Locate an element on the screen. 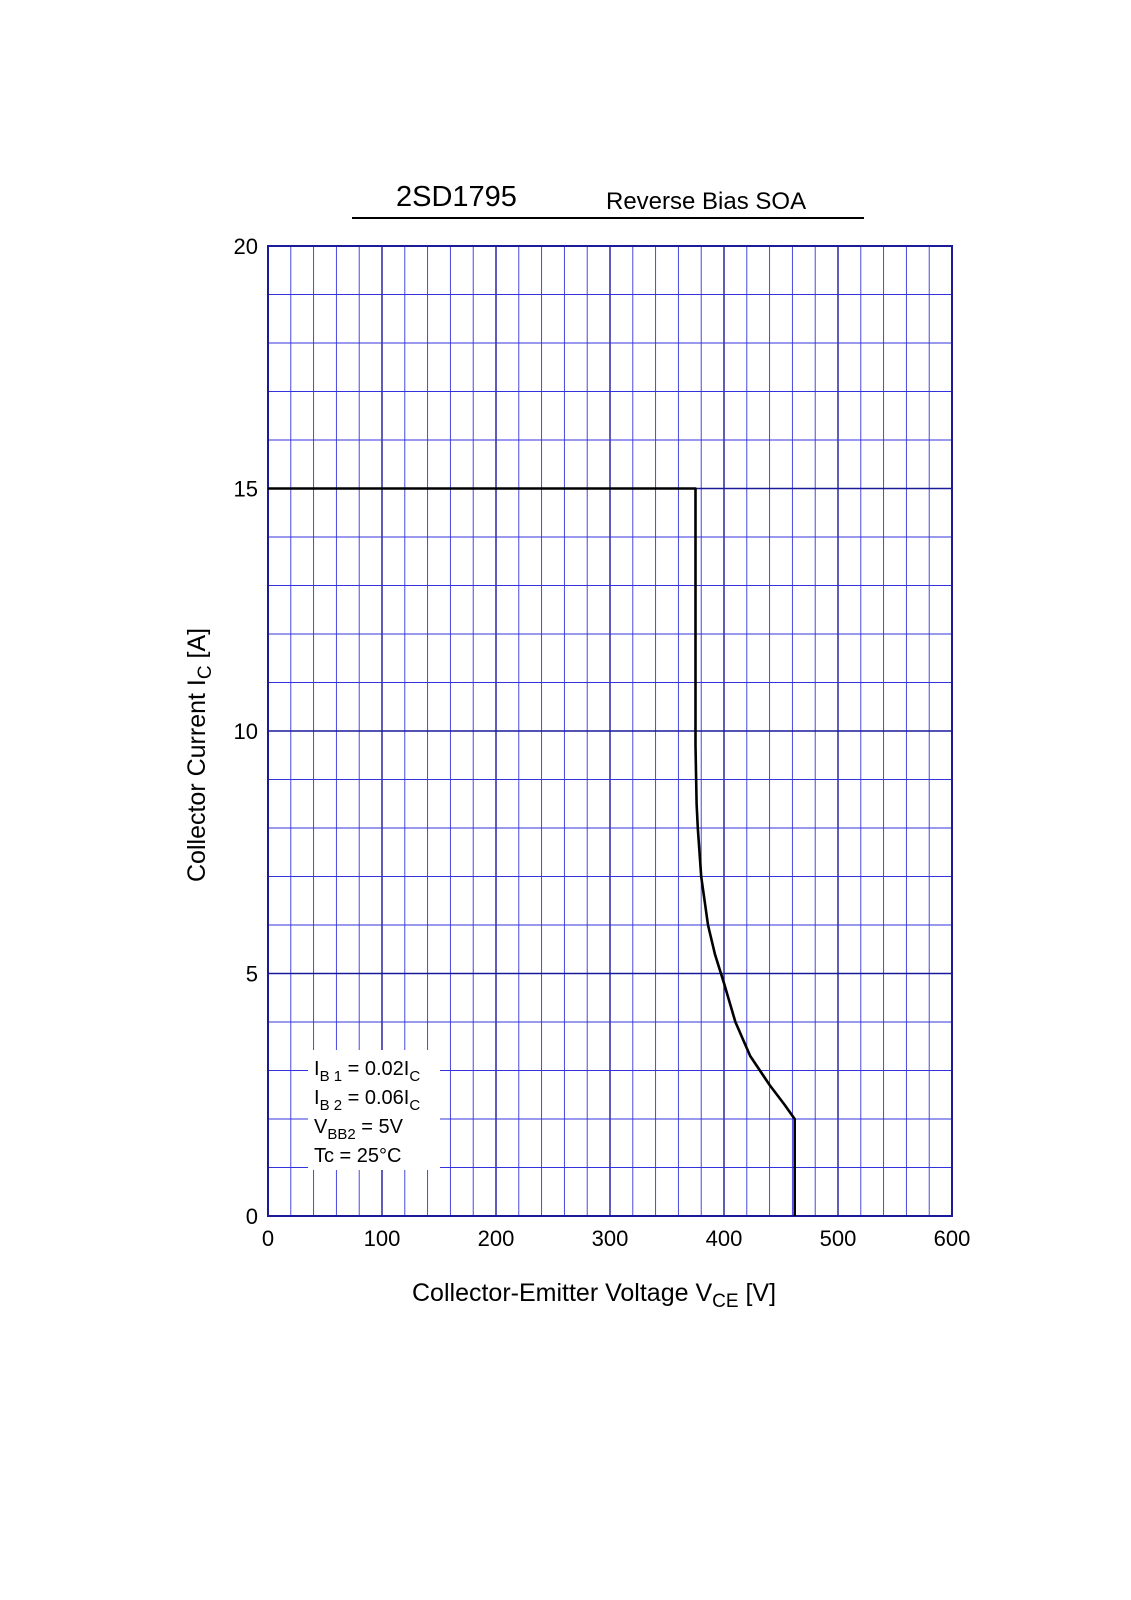 This screenshot has width=1131, height=1600. y-tick-label: 0 is located at coordinates (252, 1216).